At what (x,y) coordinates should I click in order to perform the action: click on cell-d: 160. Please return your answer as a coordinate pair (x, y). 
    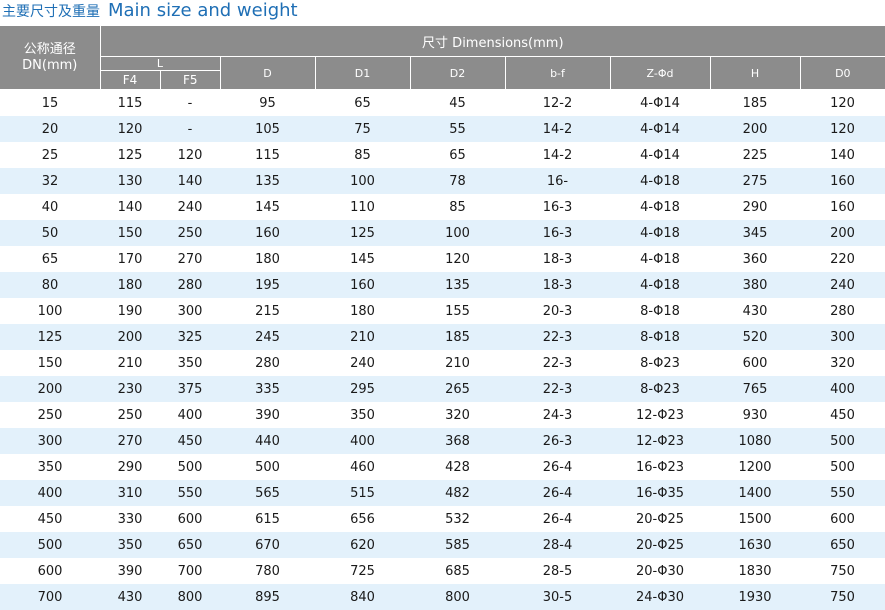
    Looking at the image, I should click on (267, 233).